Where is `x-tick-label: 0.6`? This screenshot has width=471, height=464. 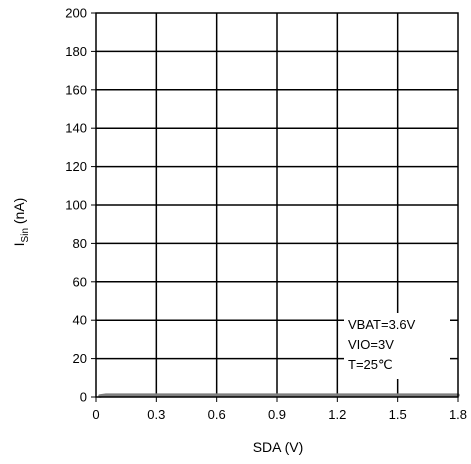
x-tick-label: 0.6 is located at coordinates (217, 414).